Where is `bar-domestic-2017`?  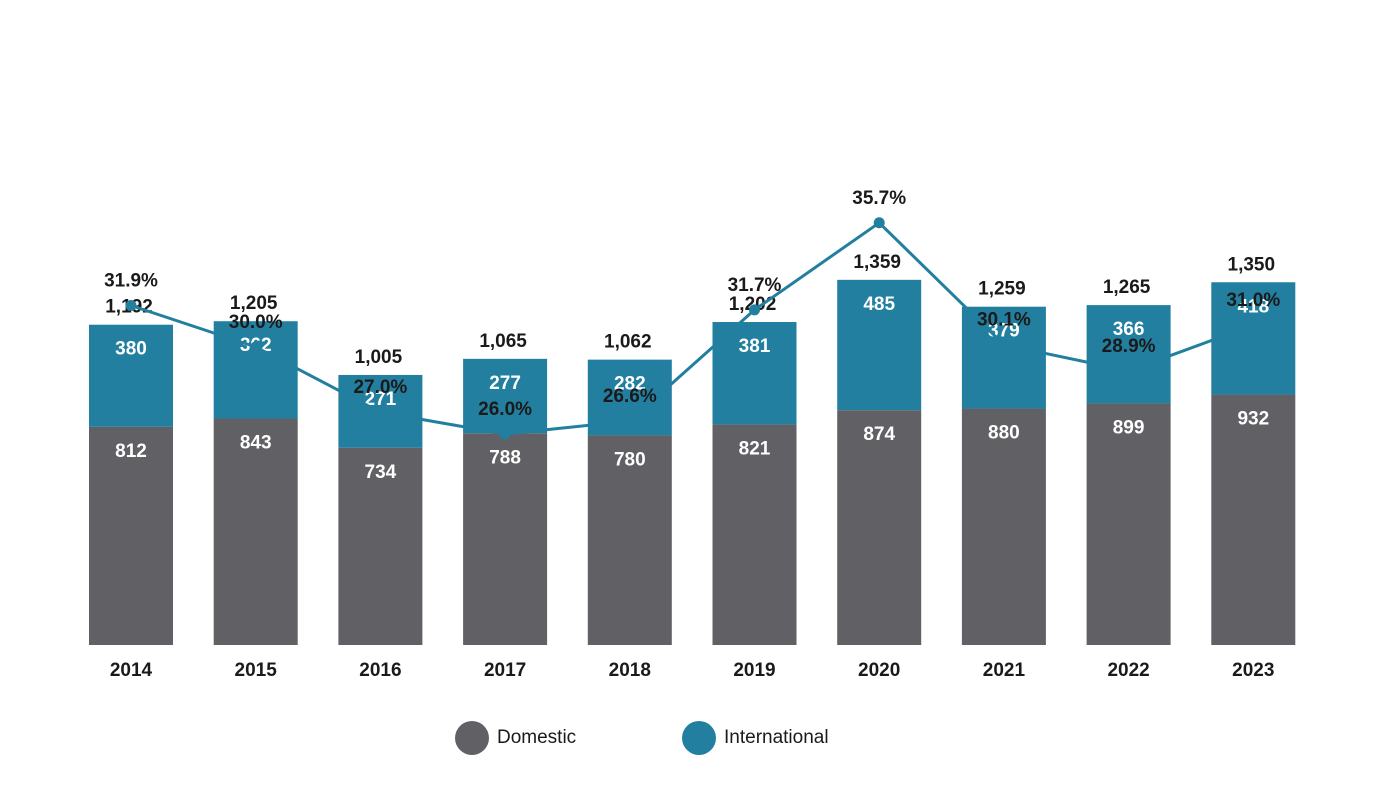
bar-domestic-2017 is located at coordinates (505, 539).